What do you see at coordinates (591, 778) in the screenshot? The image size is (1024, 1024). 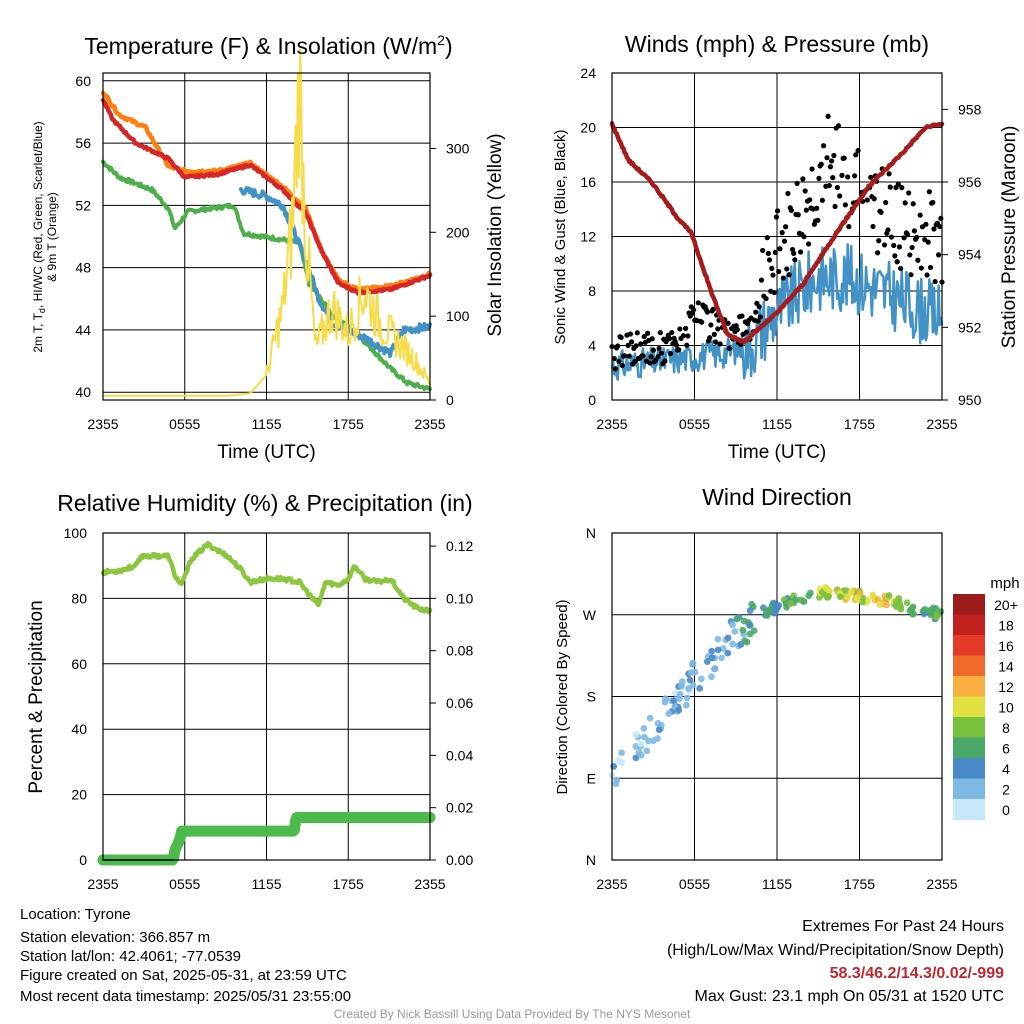 I see `dir-y-tick-label: E` at bounding box center [591, 778].